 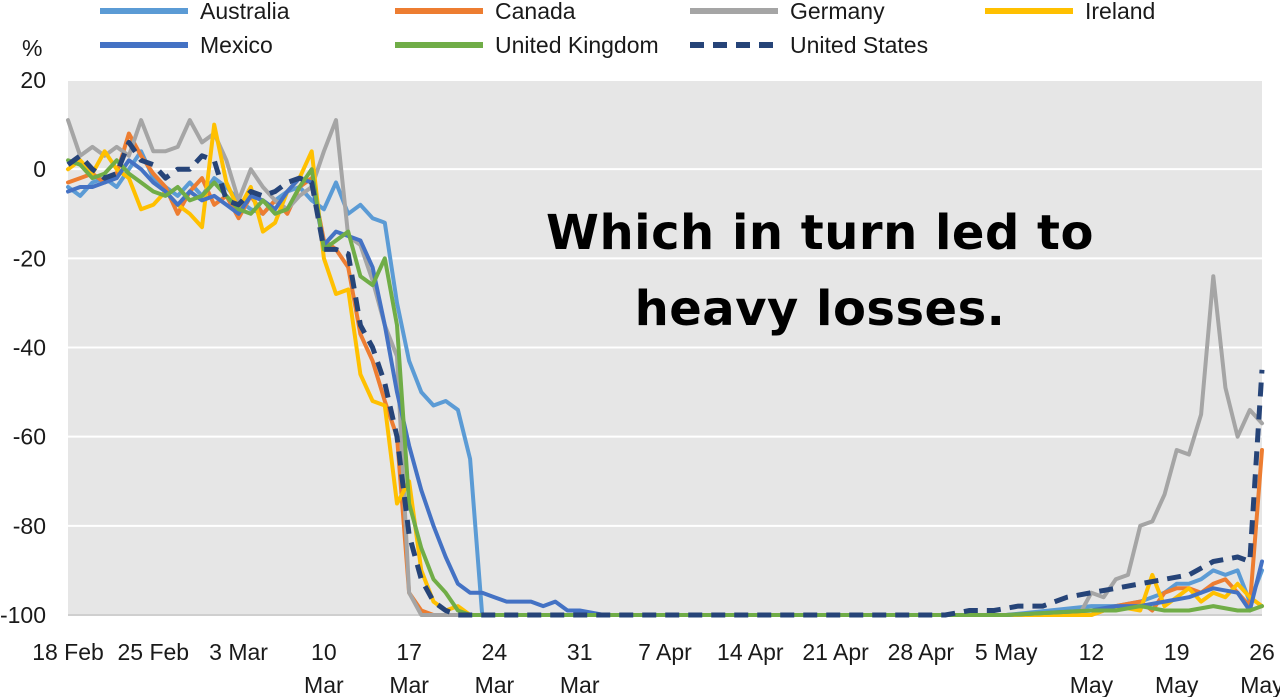 What do you see at coordinates (859, 45) in the screenshot?
I see `legend-label: United States` at bounding box center [859, 45].